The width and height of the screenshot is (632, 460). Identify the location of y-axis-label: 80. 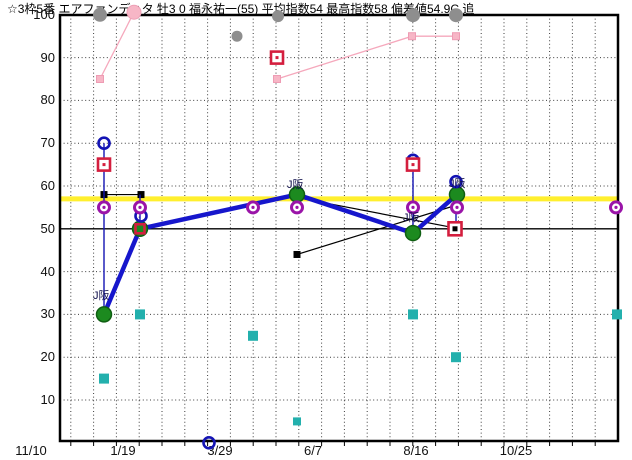
(47, 100).